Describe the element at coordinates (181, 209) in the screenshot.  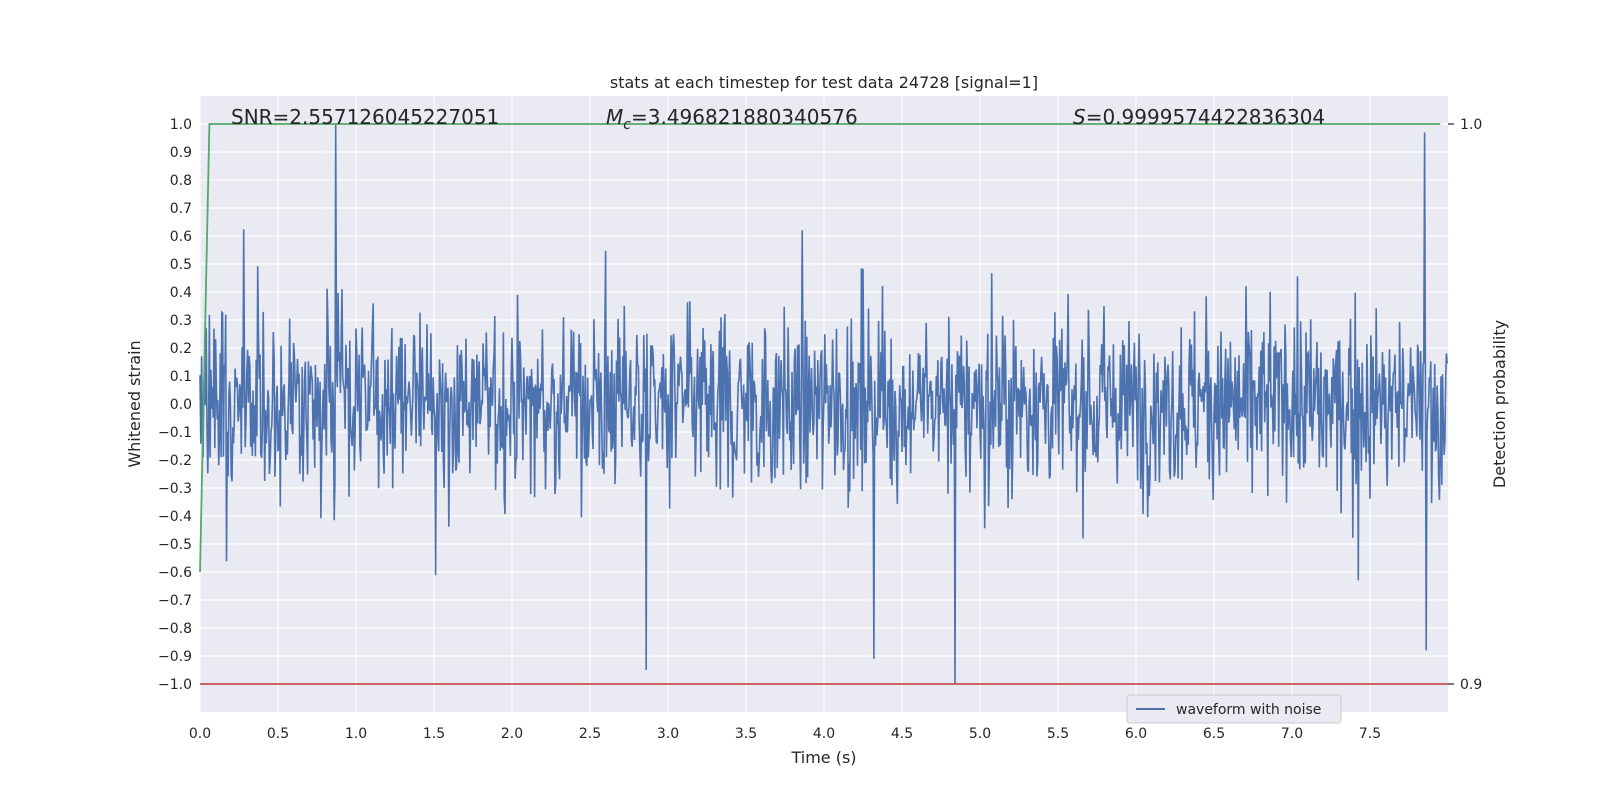
I see `y-tick-label: 0.7` at that location.